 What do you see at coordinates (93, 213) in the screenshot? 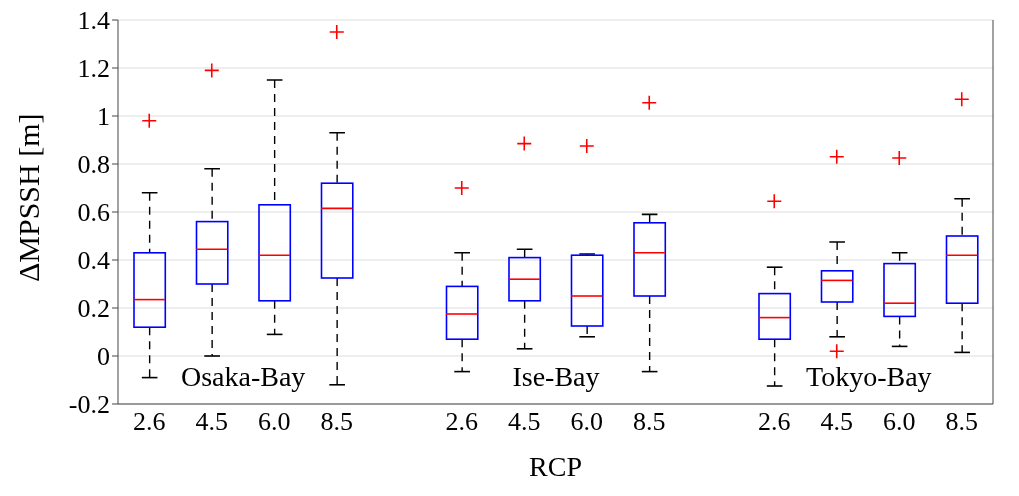
I see `y-tick-label: 0.6` at bounding box center [93, 213].